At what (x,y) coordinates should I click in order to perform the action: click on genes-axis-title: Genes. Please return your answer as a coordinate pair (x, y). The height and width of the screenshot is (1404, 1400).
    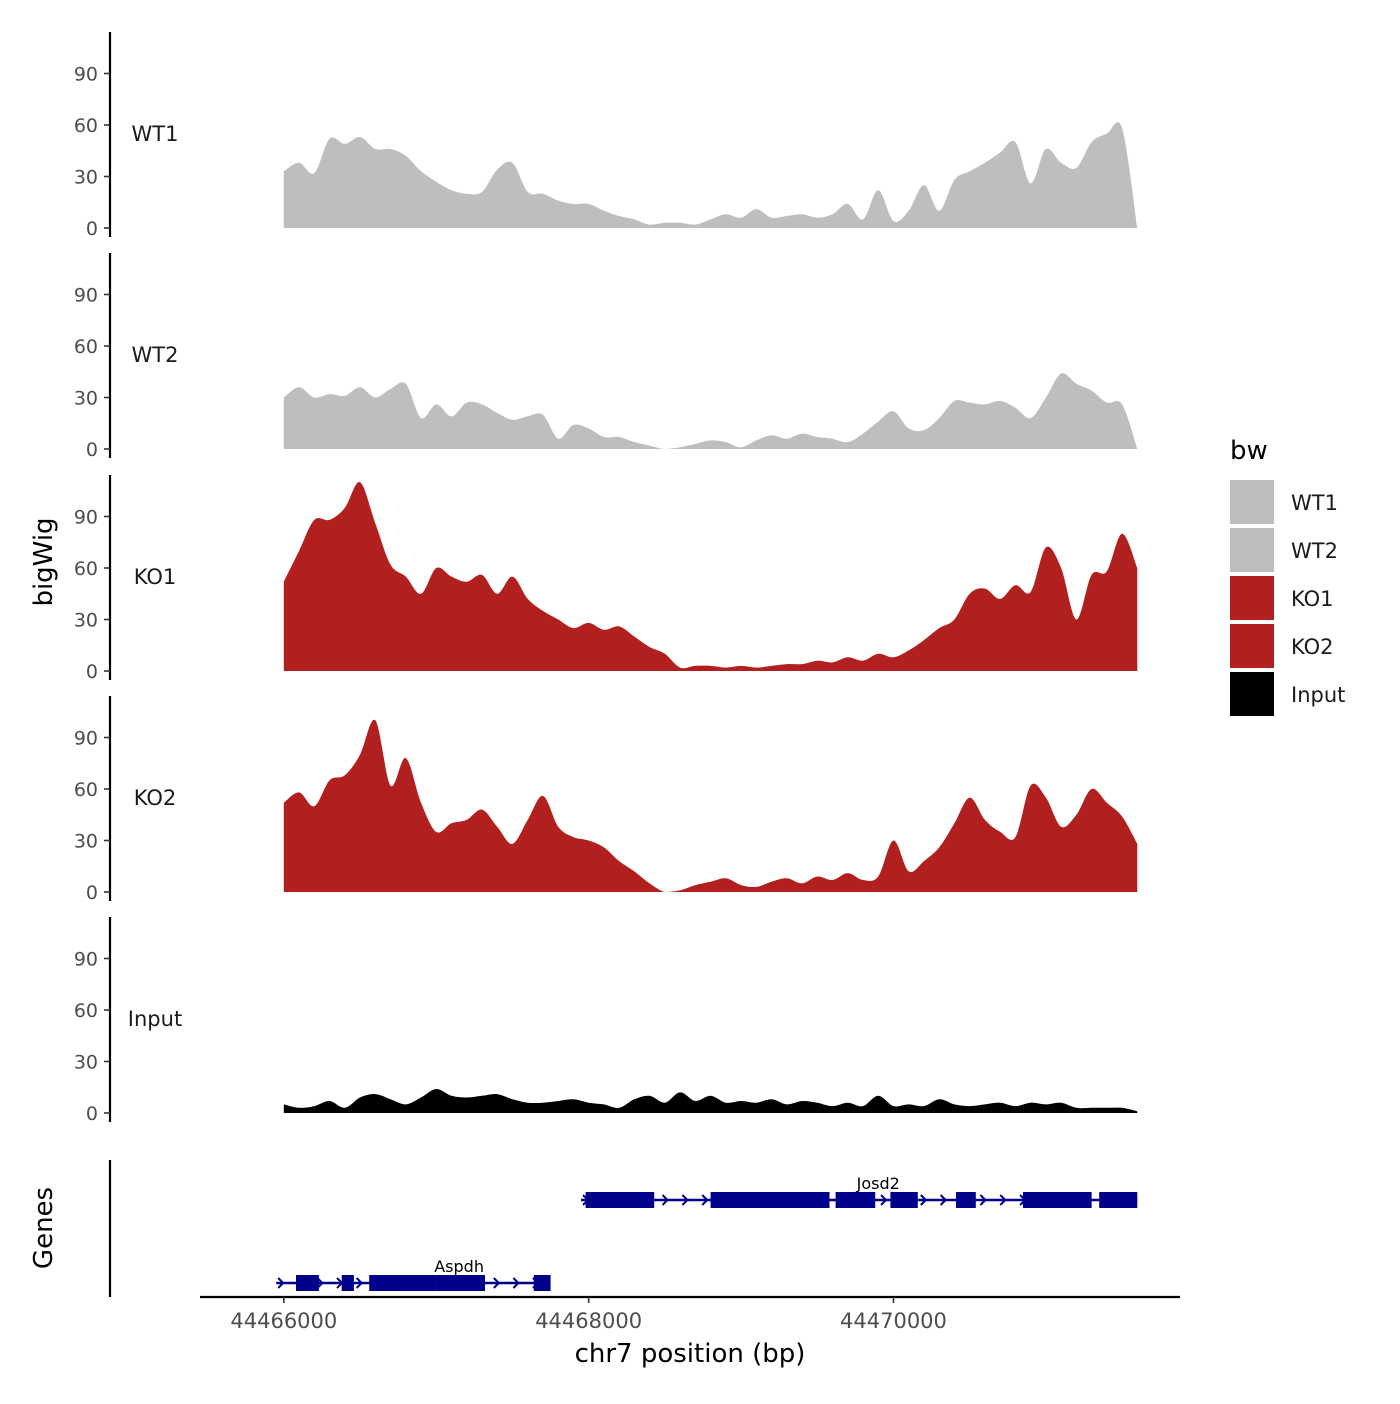
    Looking at the image, I should click on (44, 1228).